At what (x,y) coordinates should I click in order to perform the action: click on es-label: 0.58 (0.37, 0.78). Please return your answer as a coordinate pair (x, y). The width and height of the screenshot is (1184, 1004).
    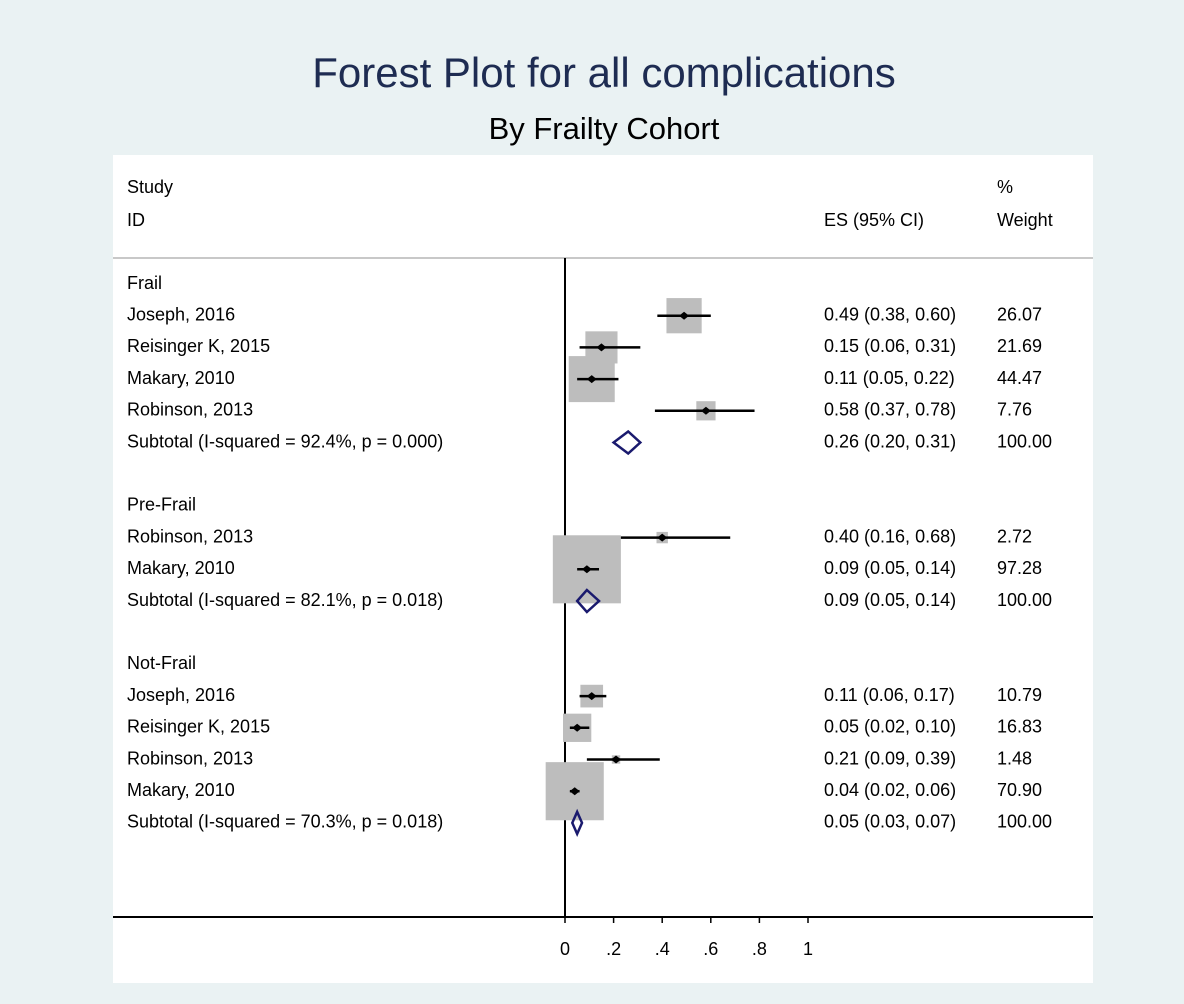
    Looking at the image, I should click on (890, 410).